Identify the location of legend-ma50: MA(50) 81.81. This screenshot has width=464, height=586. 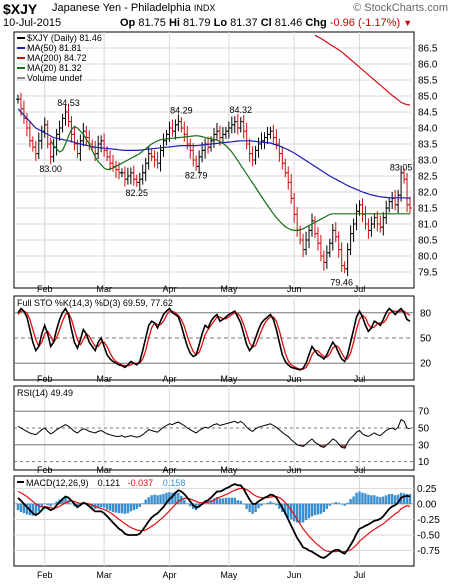
(54, 48).